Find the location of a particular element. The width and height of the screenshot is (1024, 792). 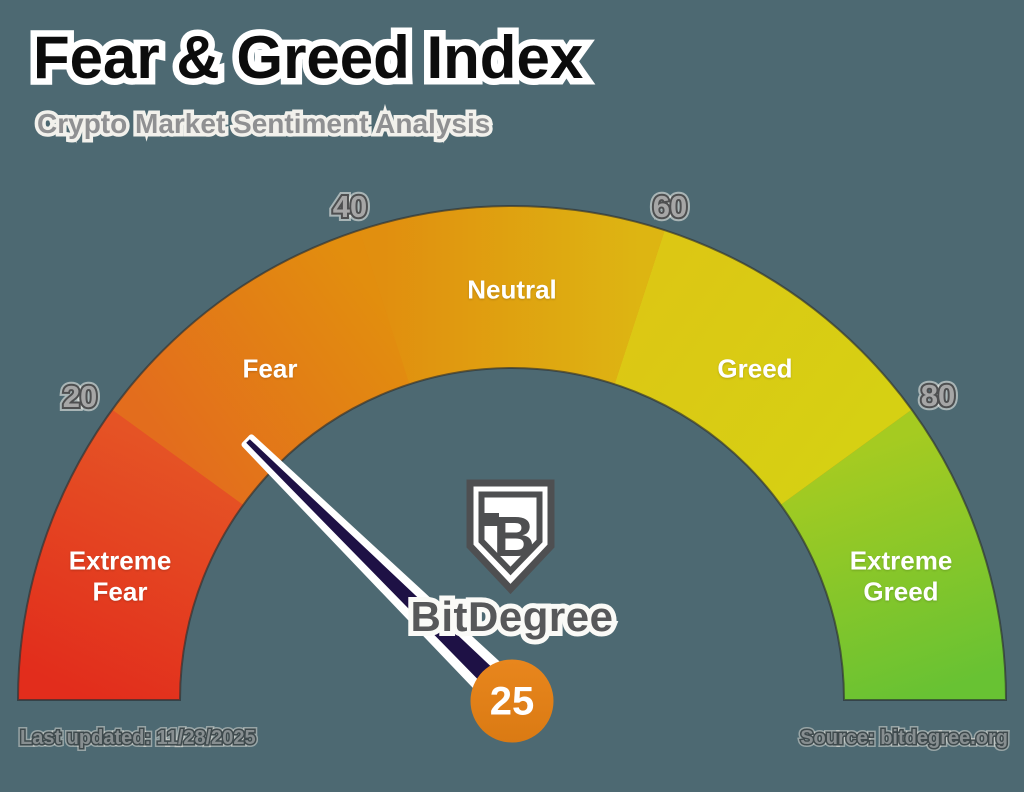

tick-40: 40 40 40 is located at coordinates (350, 206).